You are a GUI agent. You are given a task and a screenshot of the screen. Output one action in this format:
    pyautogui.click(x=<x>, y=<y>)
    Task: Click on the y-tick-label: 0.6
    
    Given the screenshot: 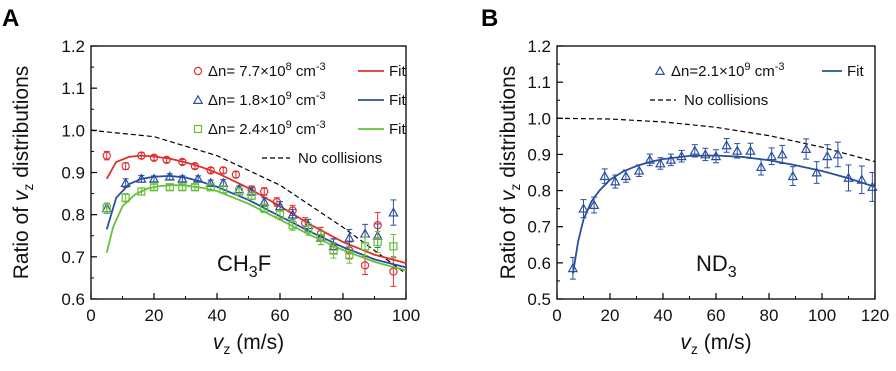 What is the action you would take?
    pyautogui.click(x=73, y=299)
    